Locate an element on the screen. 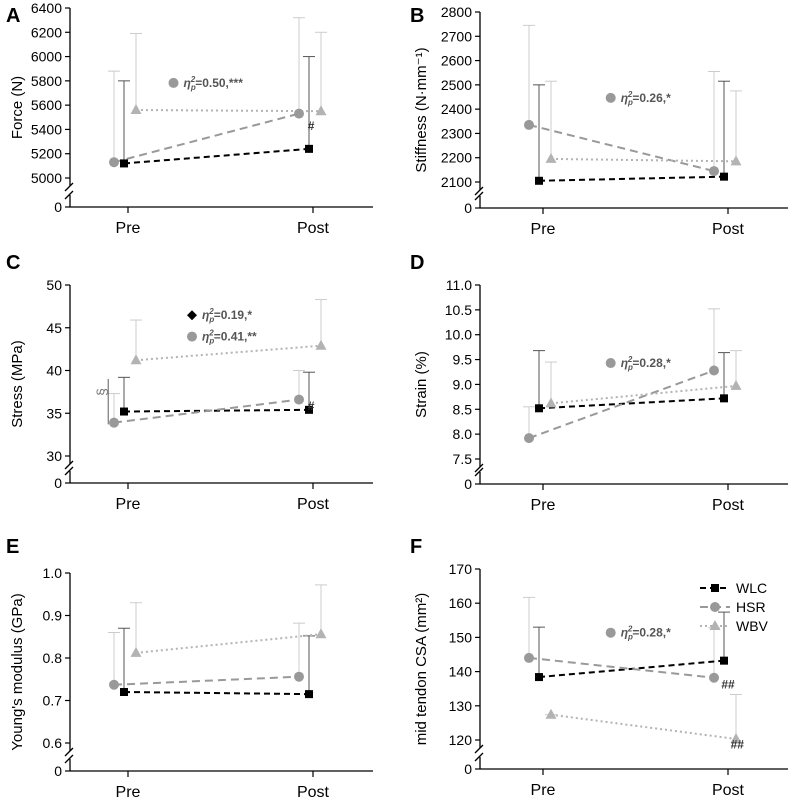 The height and width of the screenshot is (807, 796). y-axis-label: Stress (MPa) is located at coordinates (17, 384).